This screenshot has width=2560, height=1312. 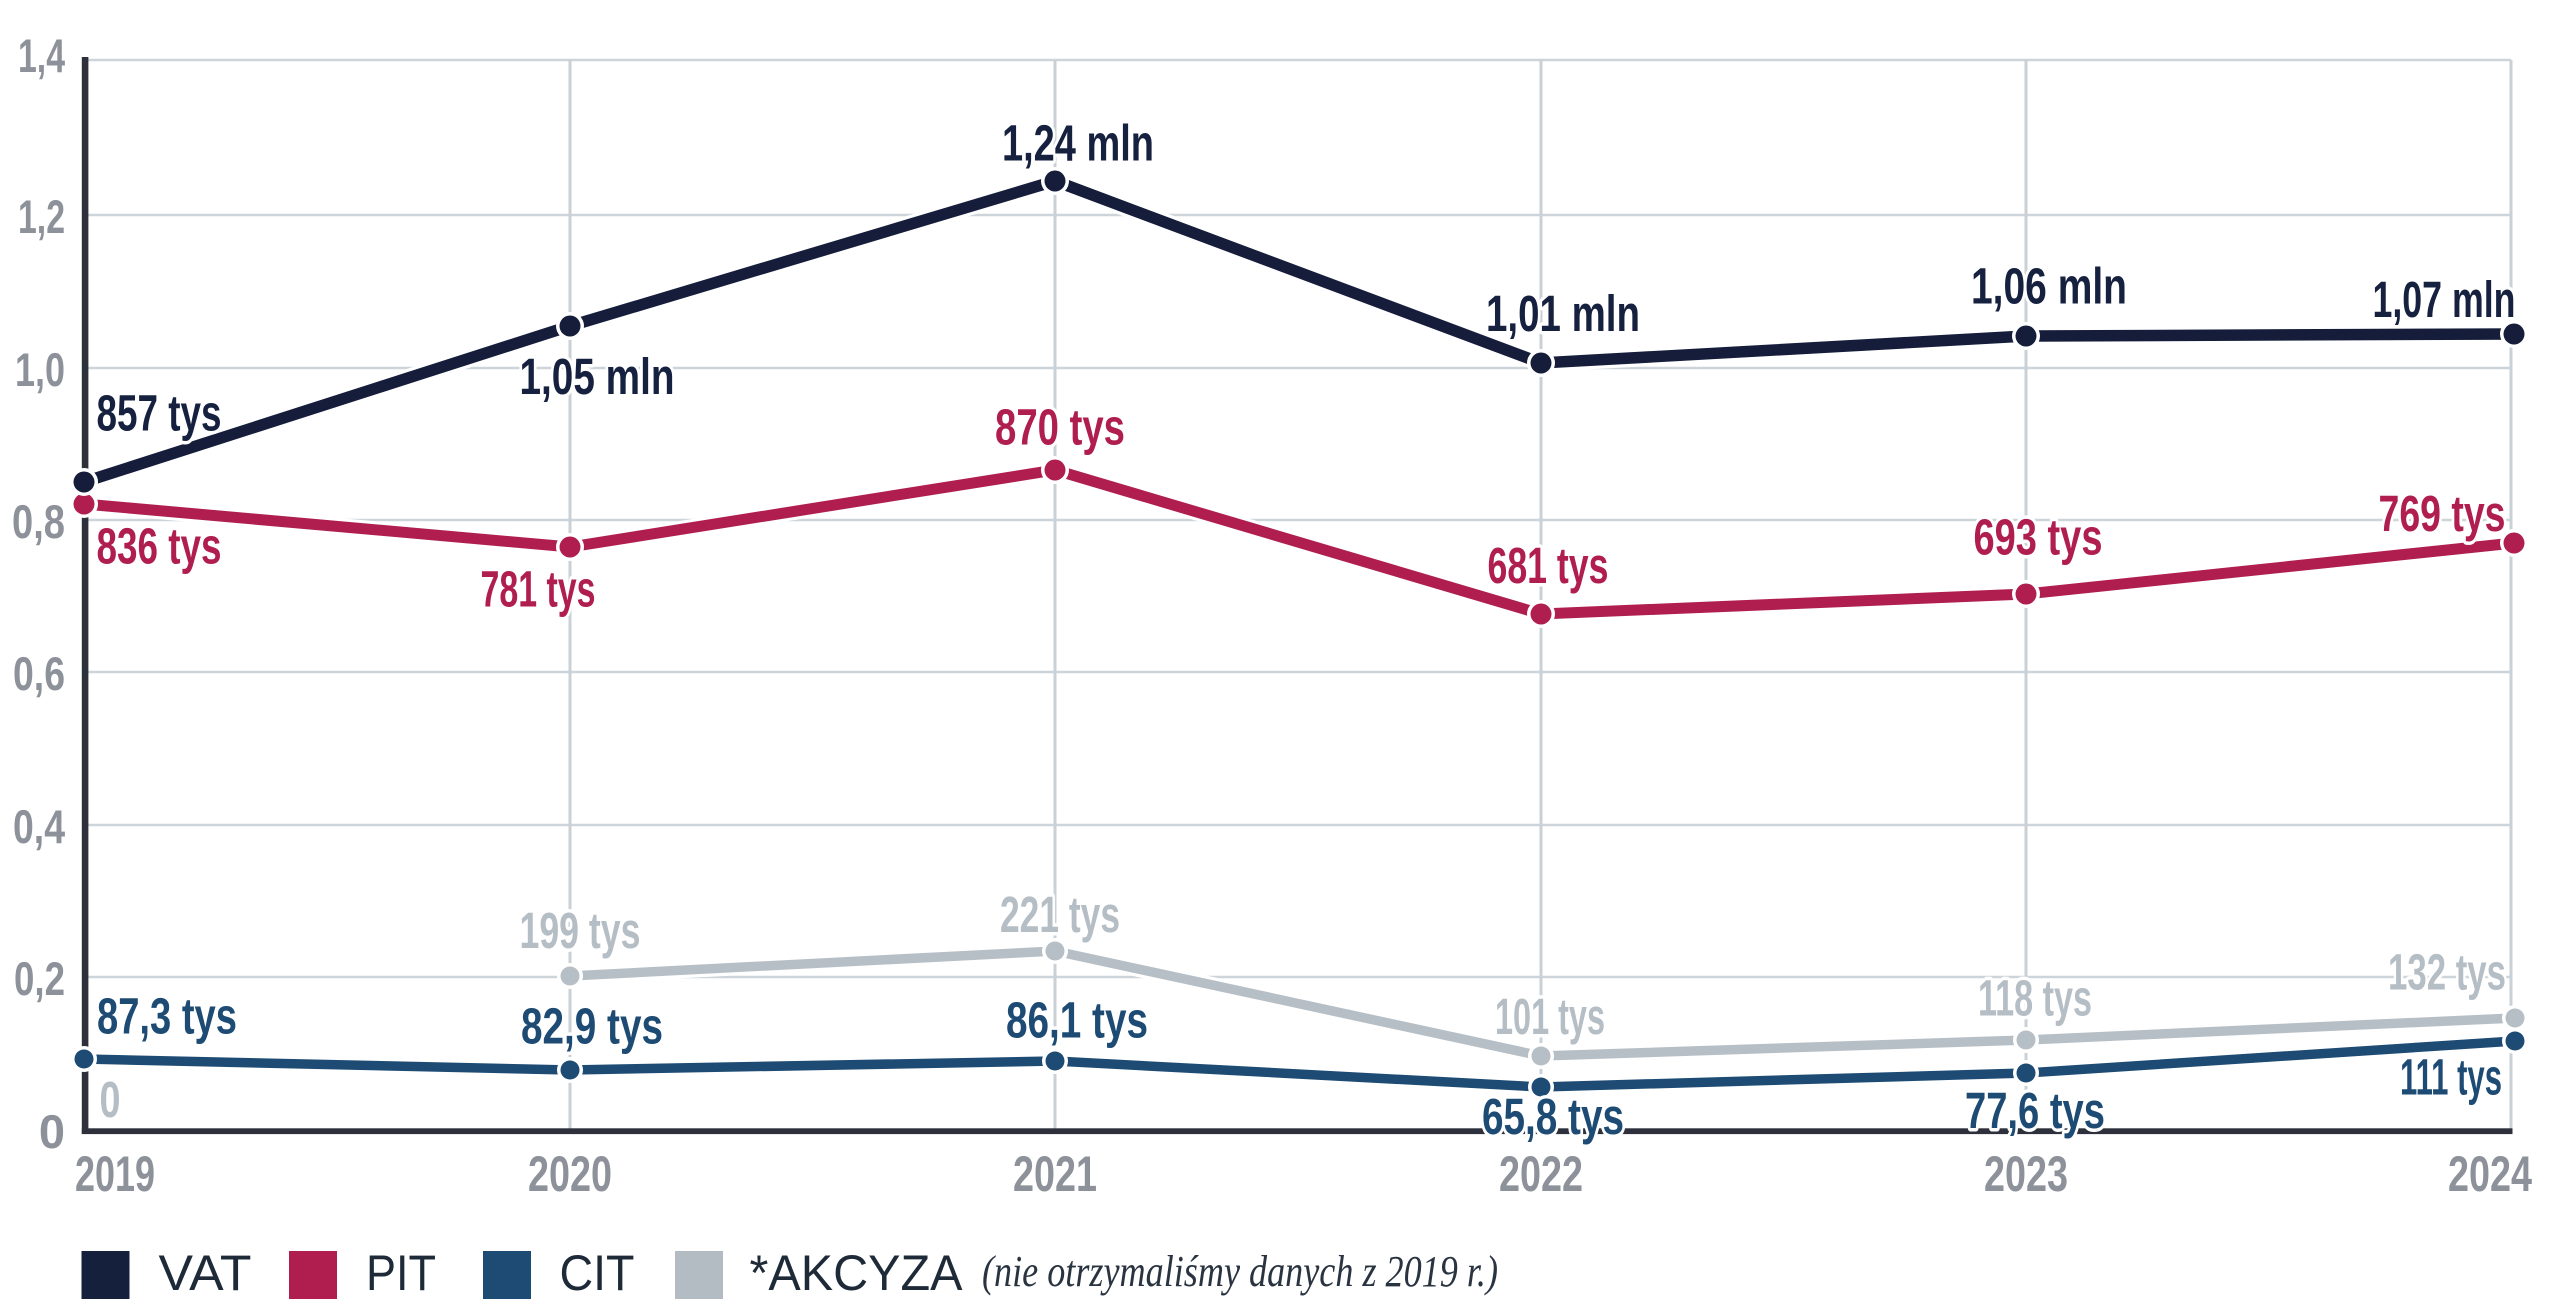 What do you see at coordinates (41, 55) in the screenshot?
I see `svg-text: 1,4` at bounding box center [41, 55].